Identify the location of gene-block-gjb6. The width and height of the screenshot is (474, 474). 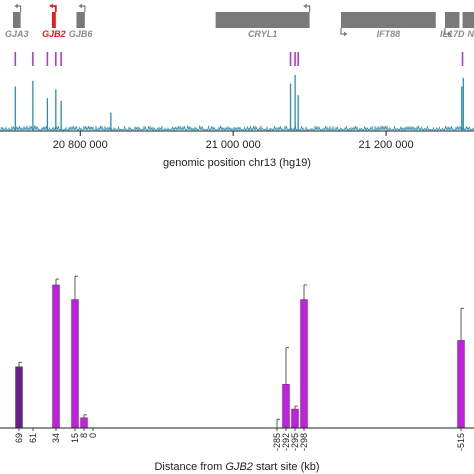
(80, 20).